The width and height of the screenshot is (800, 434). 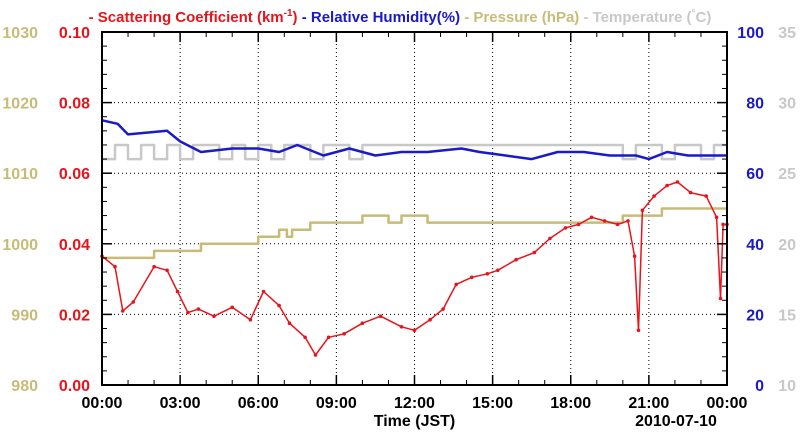 What do you see at coordinates (20, 33) in the screenshot?
I see `pressure-tick-label: 1030` at bounding box center [20, 33].